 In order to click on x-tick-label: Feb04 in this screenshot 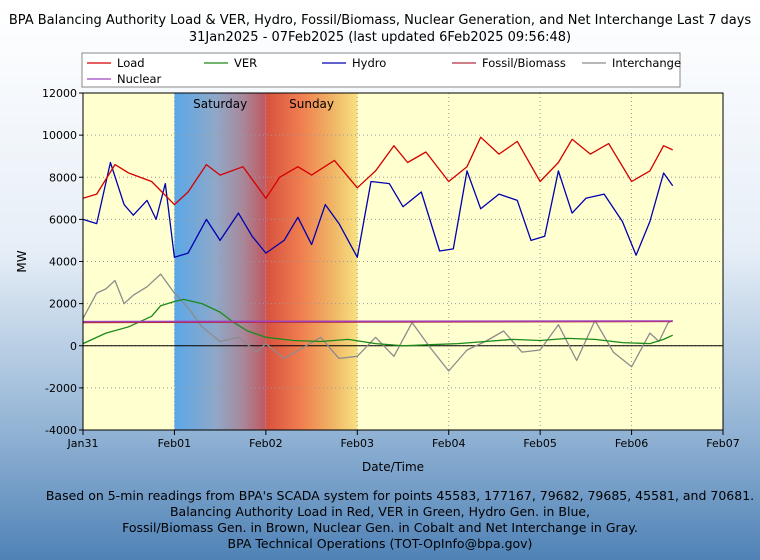, I will do `click(448, 443)`.